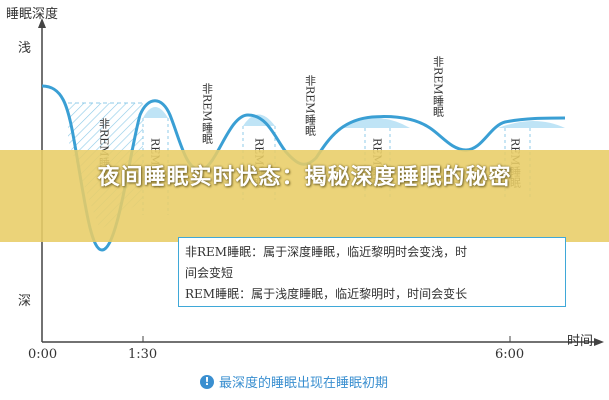  I want to click on stage-label-nonrem-3: 非REM睡眠, so click(310, 105).